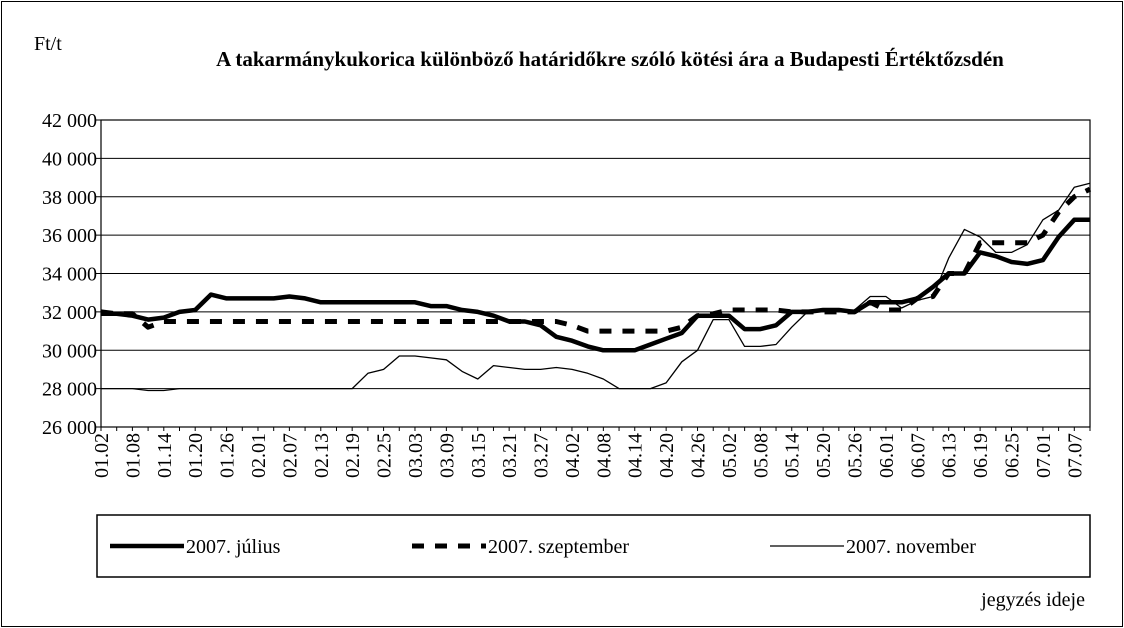 The height and width of the screenshot is (628, 1124). Describe the element at coordinates (667, 455) in the screenshot. I see `x-tick-label: 04.20` at that location.